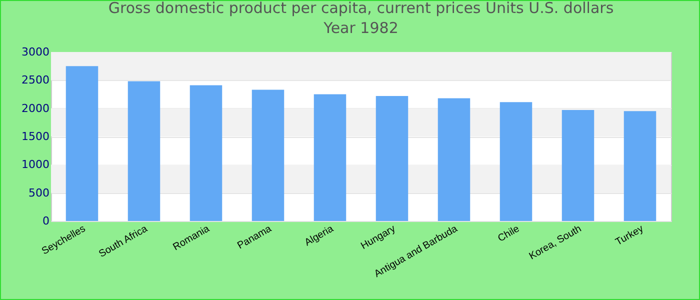 The height and width of the screenshot is (300, 700). What do you see at coordinates (36, 80) in the screenshot?
I see `y-tick-label: 2500` at bounding box center [36, 80].